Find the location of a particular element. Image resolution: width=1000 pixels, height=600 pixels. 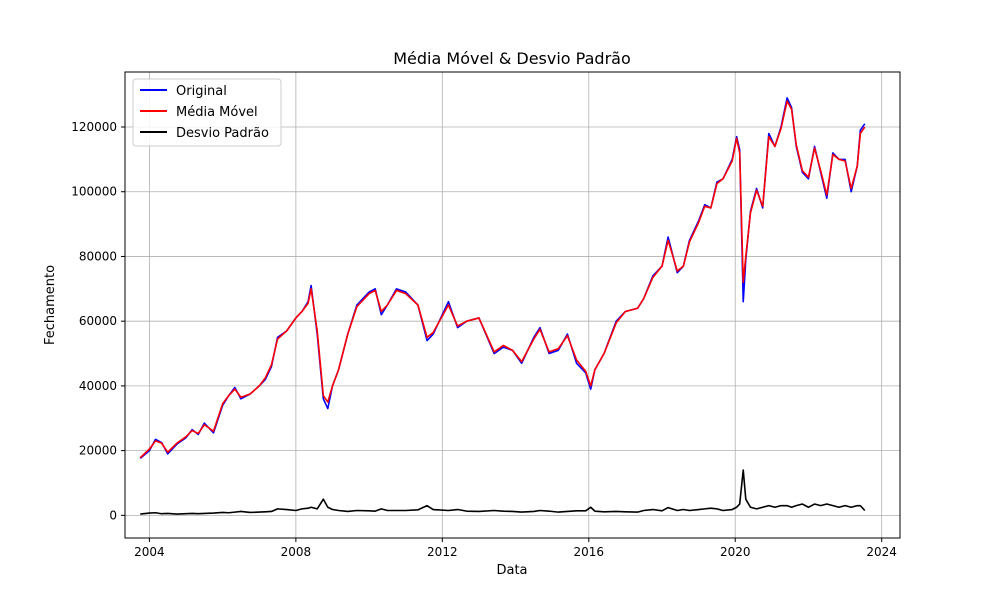

y-tick-label: 100000 is located at coordinates (94, 192).